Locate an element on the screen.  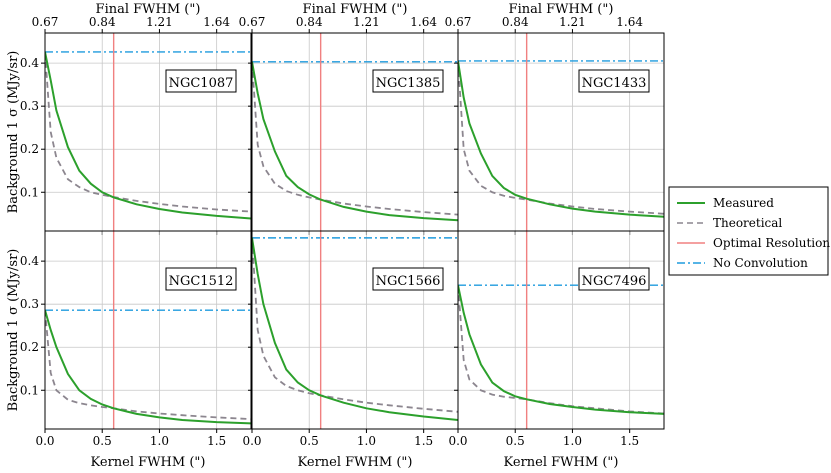
panel-3-plot-area is located at coordinates (561, 132).